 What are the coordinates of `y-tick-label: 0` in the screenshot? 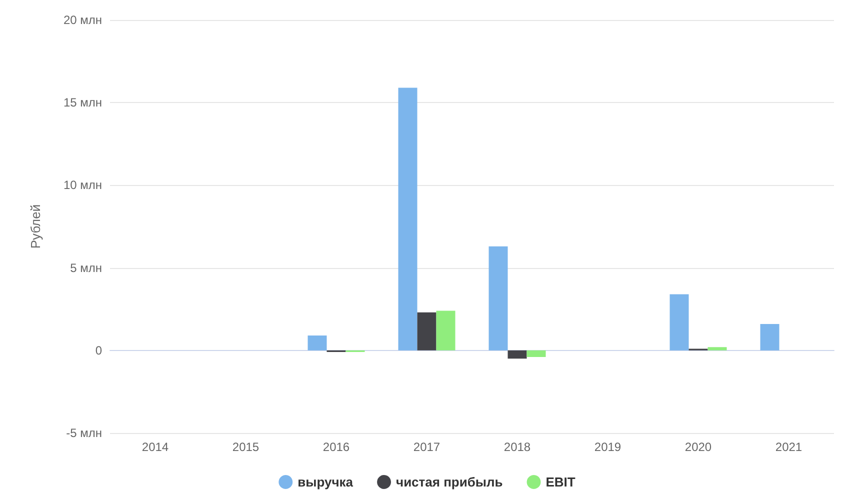 It's located at (98, 350).